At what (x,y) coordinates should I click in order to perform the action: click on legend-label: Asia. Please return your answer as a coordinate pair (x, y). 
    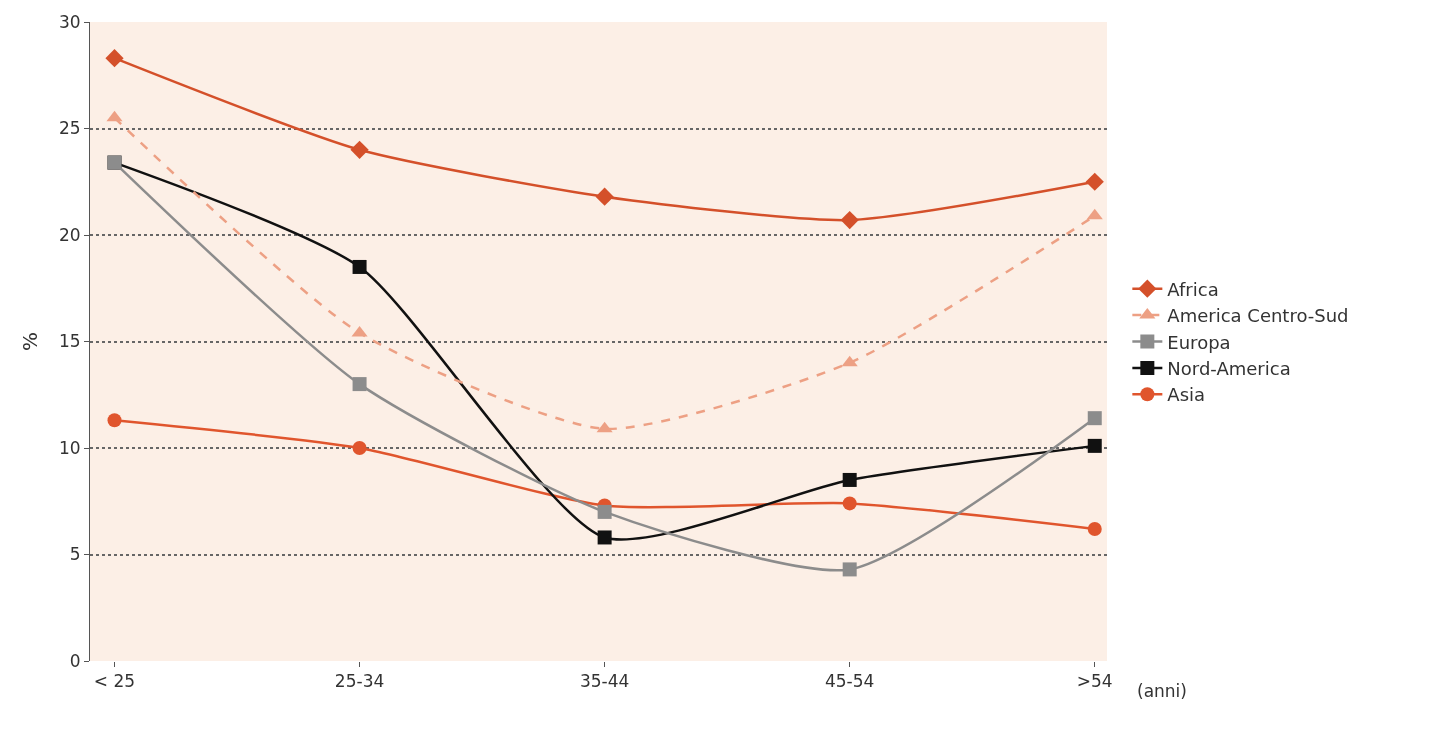
    Looking at the image, I should click on (1186, 395).